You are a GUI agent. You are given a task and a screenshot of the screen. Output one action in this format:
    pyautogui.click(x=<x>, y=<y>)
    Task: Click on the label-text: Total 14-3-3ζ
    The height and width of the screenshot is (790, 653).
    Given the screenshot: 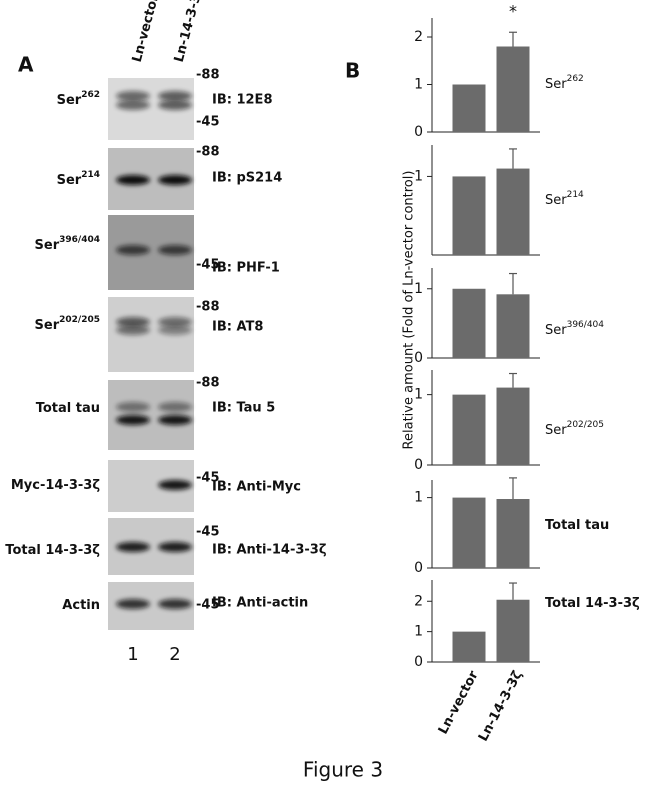 What is the action you would take?
    pyautogui.click(x=52, y=550)
    